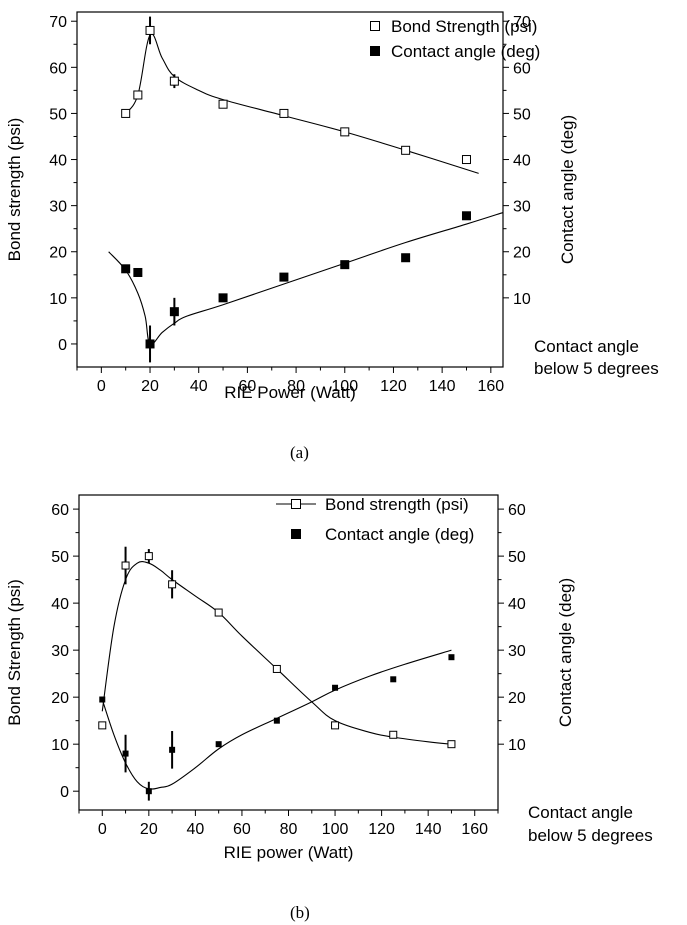 The width and height of the screenshot is (687, 925). What do you see at coordinates (300, 912) in the screenshot?
I see `figure-caption: (b)` at bounding box center [300, 912].